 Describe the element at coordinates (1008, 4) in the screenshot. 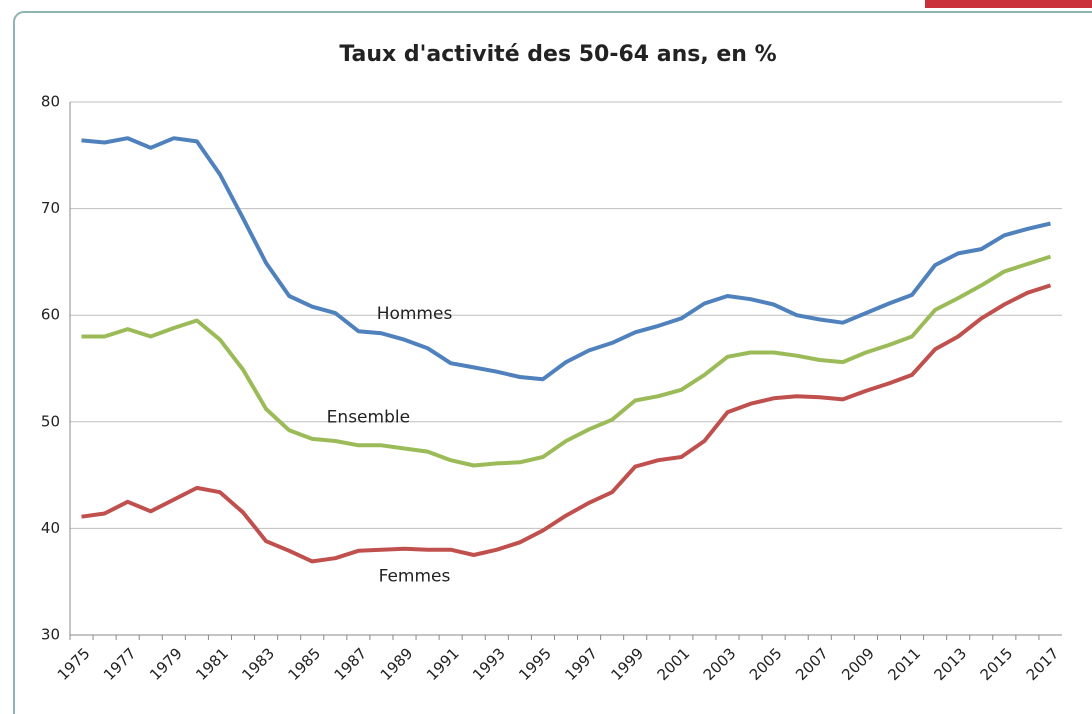

I see `decoration` at that location.